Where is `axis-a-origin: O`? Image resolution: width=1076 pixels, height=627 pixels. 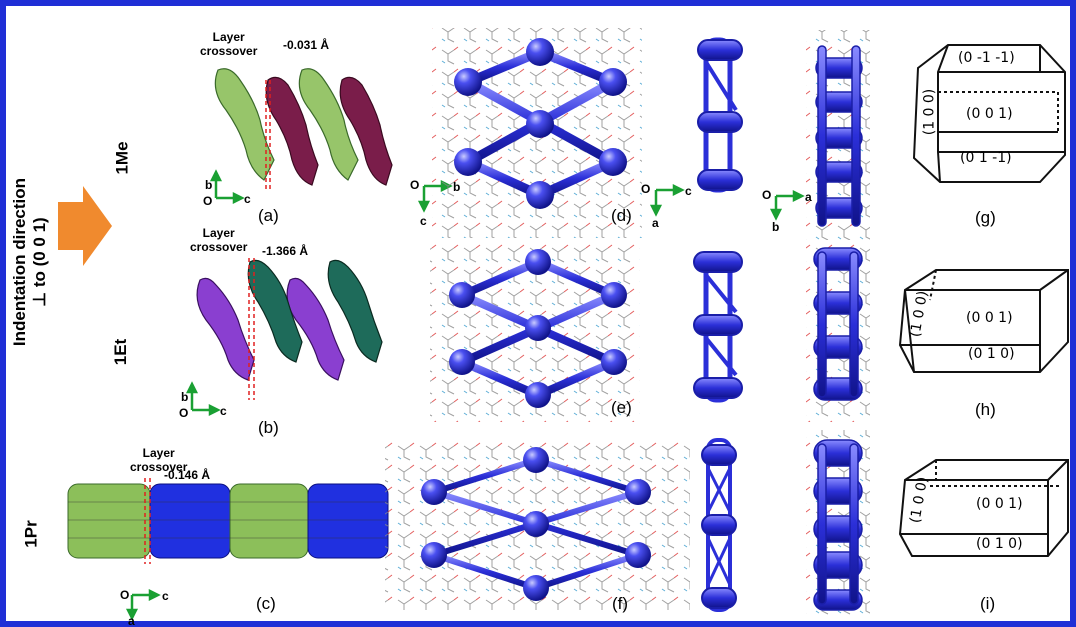 axis-a-origin: O is located at coordinates (208, 201).